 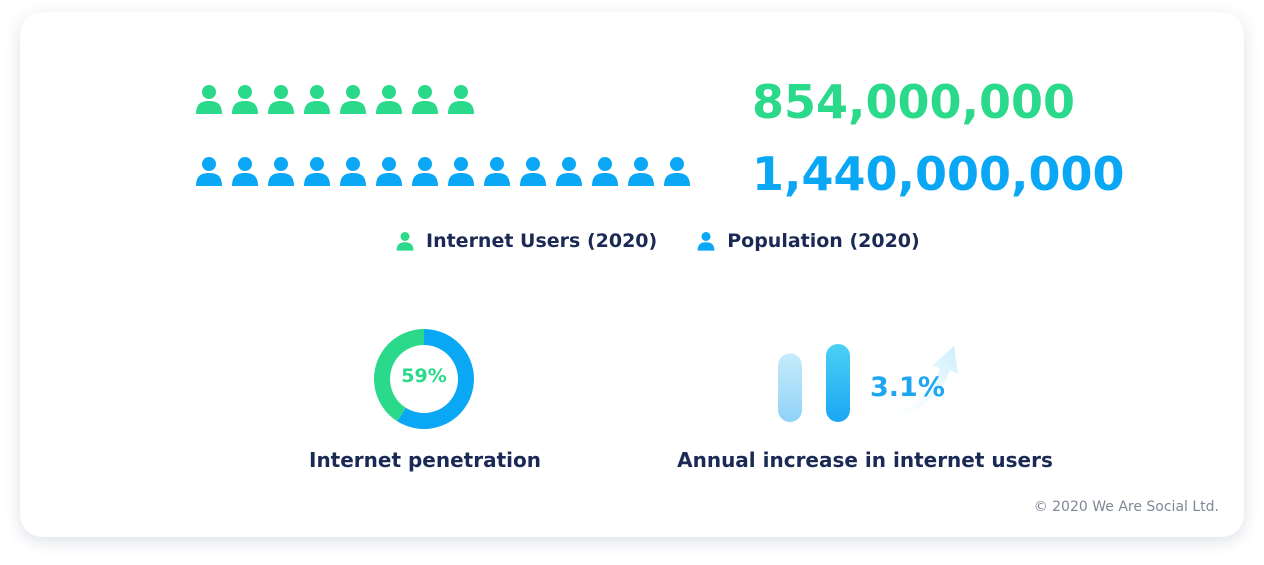 What do you see at coordinates (907, 387) in the screenshot?
I see `growth-value: 3.1%` at bounding box center [907, 387].